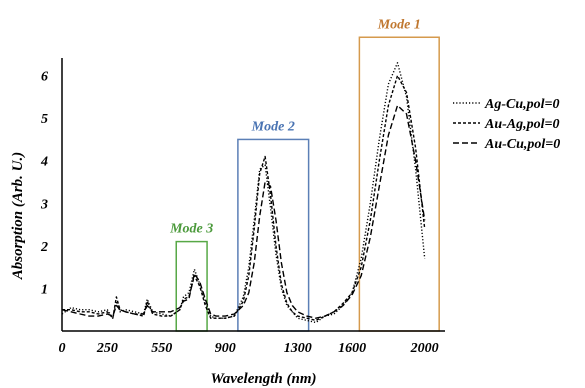 The height and width of the screenshot is (388, 585). Describe the element at coordinates (225, 348) in the screenshot. I see `x-tick-label: 900` at that location.